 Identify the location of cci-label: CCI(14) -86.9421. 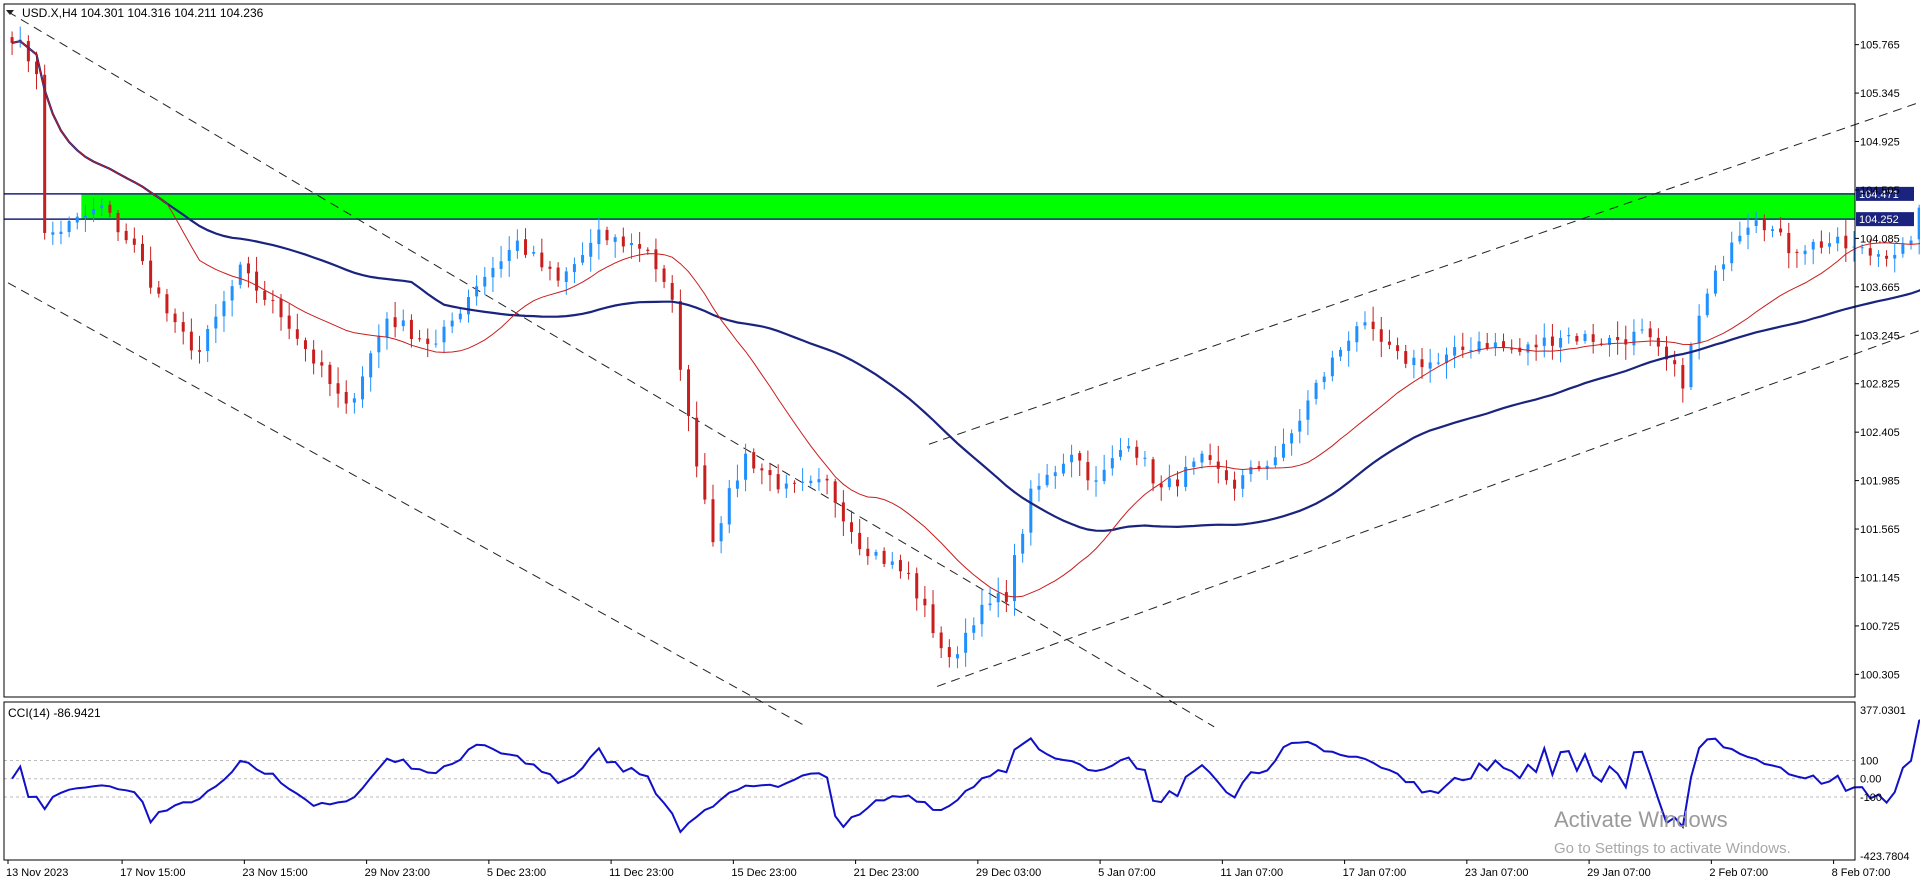
(54, 713).